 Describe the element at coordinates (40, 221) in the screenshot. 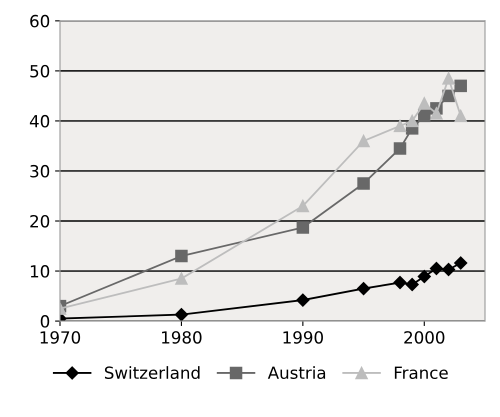

I see `y-tick-label: 20` at that location.